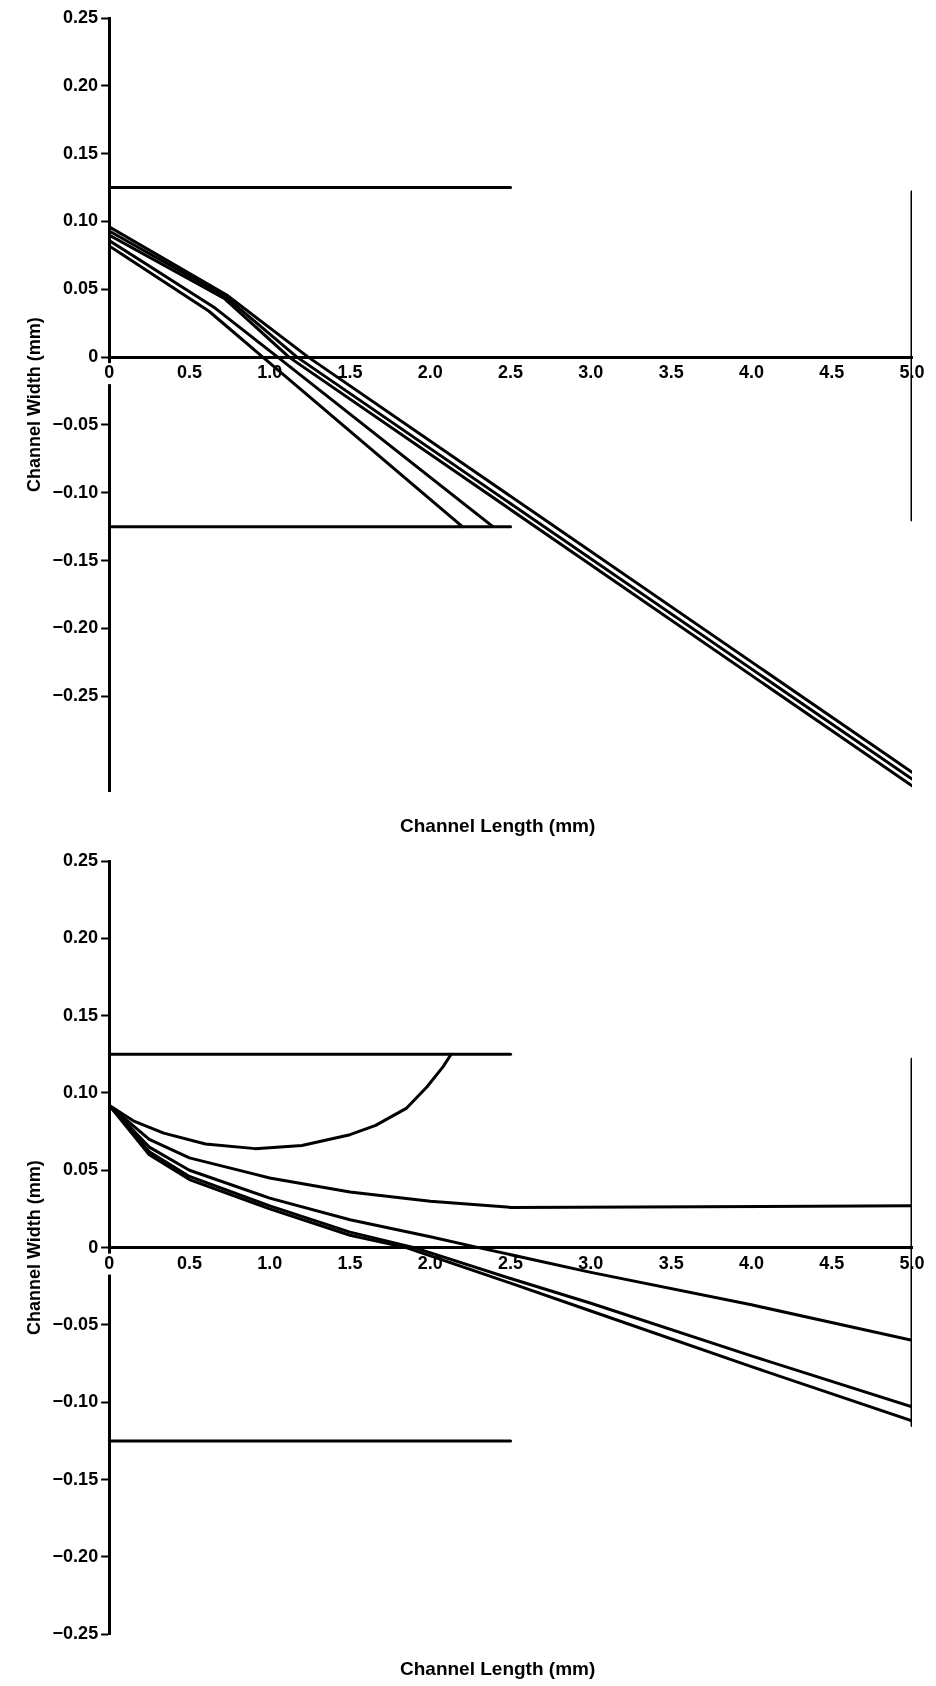 The width and height of the screenshot is (936, 1686). I want to click on x-tick-label: 1.0, so click(270, 1262).